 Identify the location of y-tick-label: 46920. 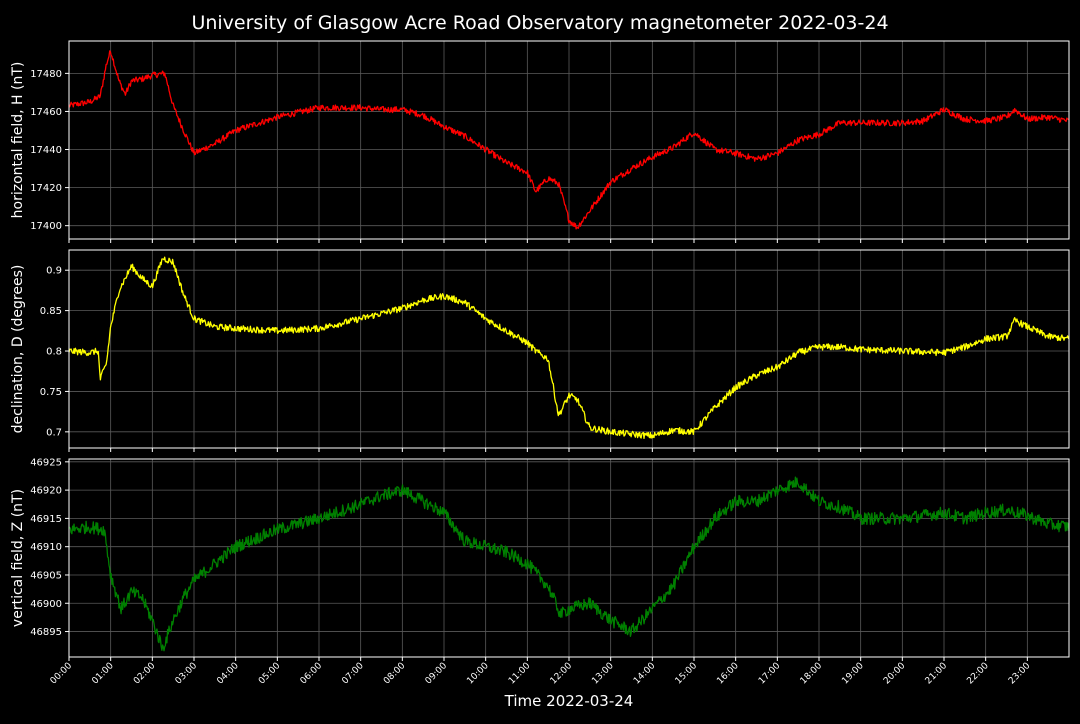
(46, 491).